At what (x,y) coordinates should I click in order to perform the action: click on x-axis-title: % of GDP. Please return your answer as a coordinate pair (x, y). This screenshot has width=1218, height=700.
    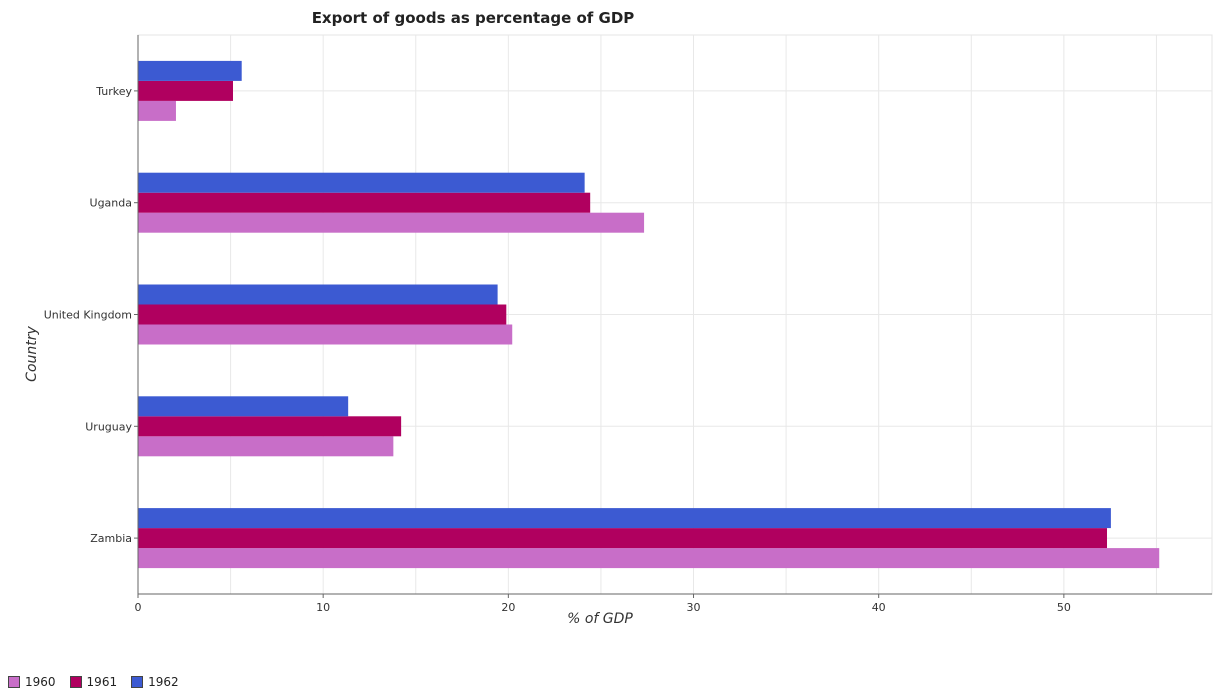
    Looking at the image, I should click on (600, 619).